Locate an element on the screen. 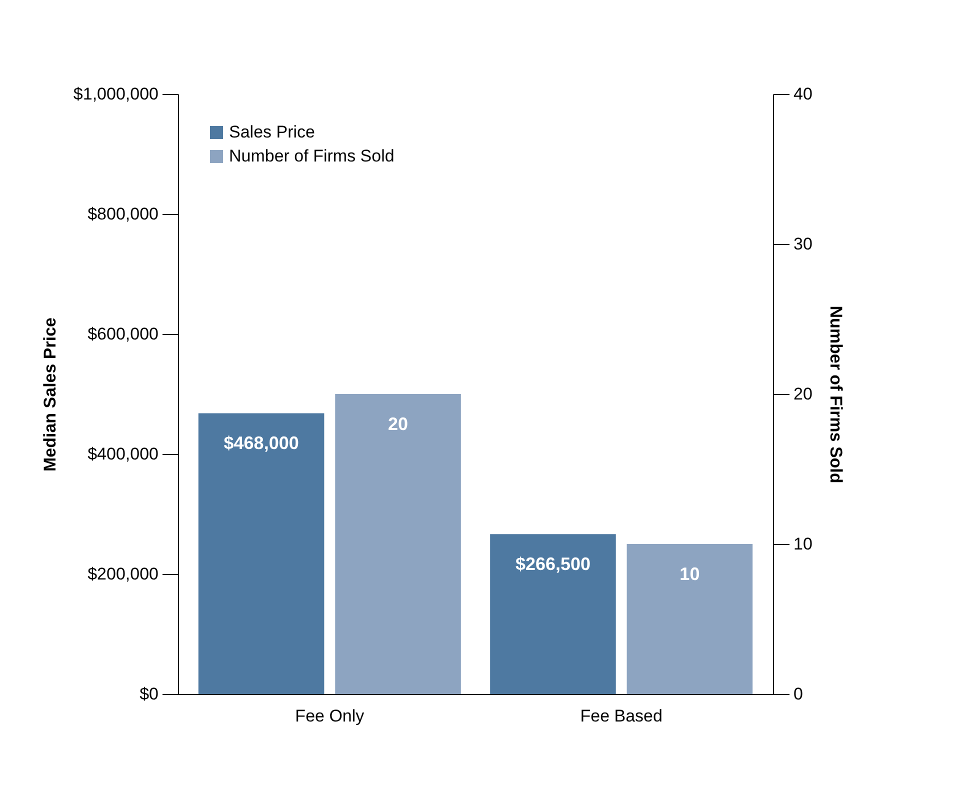  data-label: $266,500 is located at coordinates (553, 564).